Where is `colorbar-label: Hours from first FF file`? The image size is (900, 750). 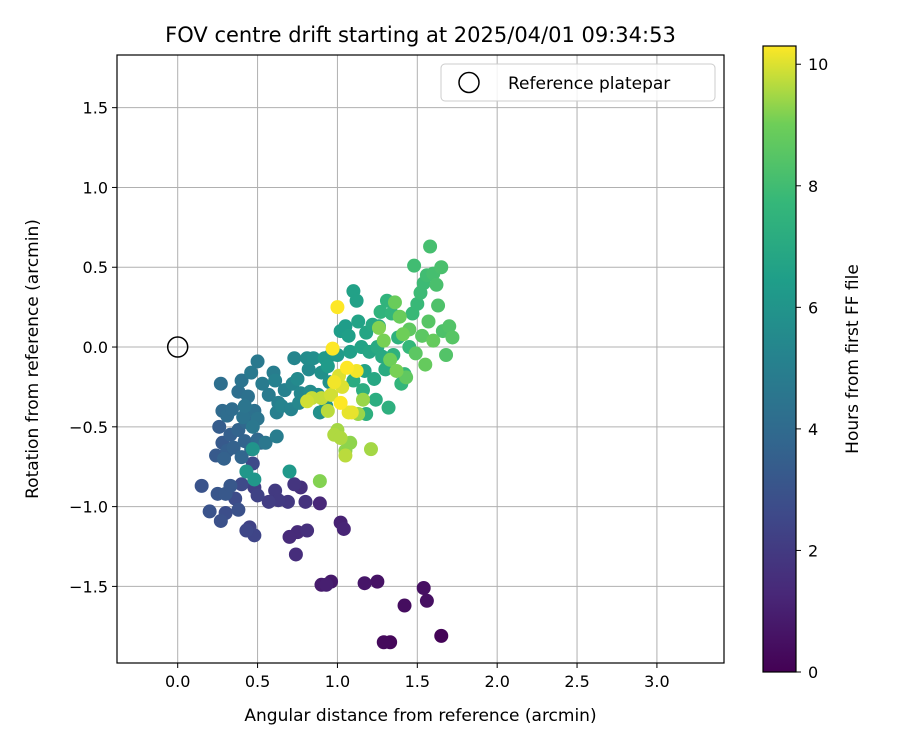
colorbar-label: Hours from first FF file is located at coordinates (853, 359).